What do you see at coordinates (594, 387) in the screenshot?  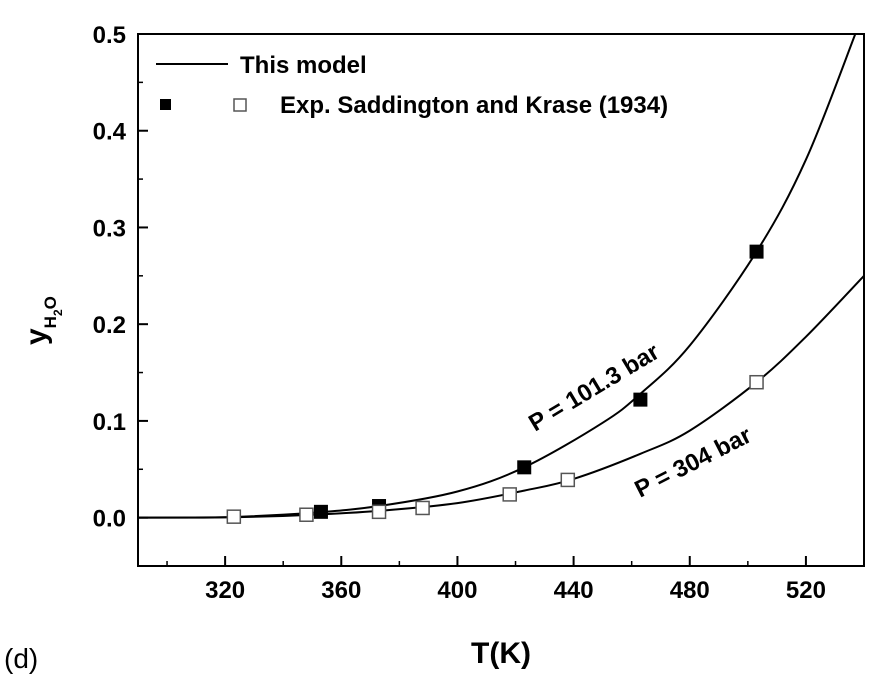 I see `curve-label-101: P = 101.3 bar` at bounding box center [594, 387].